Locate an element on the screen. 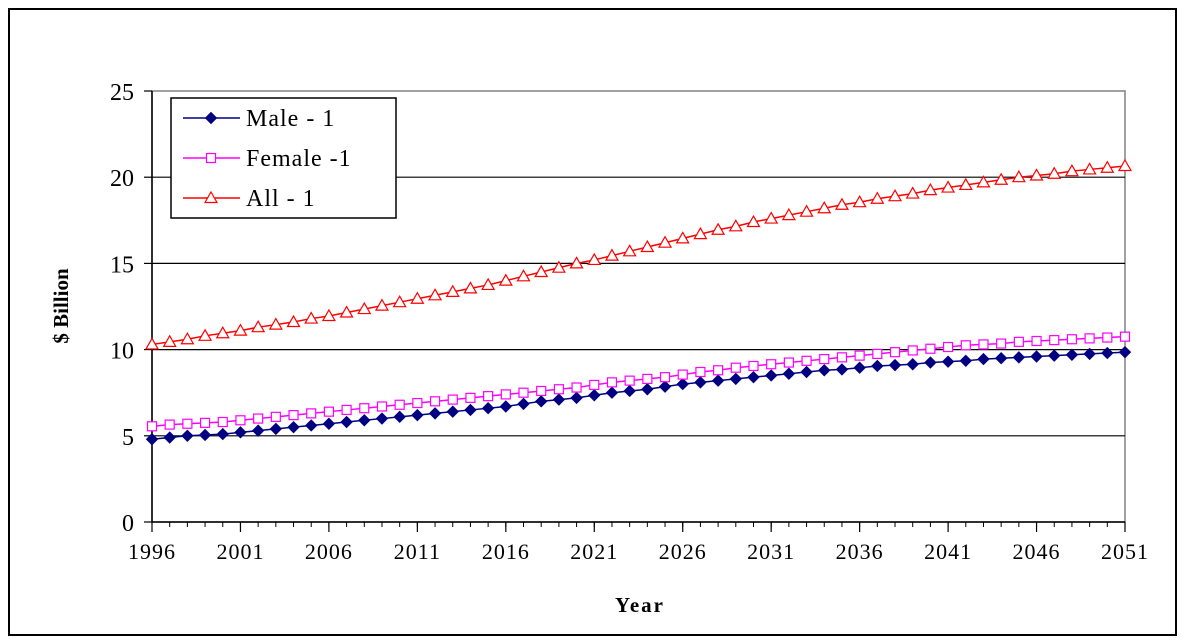 This screenshot has width=1185, height=644. legend-label: Male - 1 is located at coordinates (290, 119).